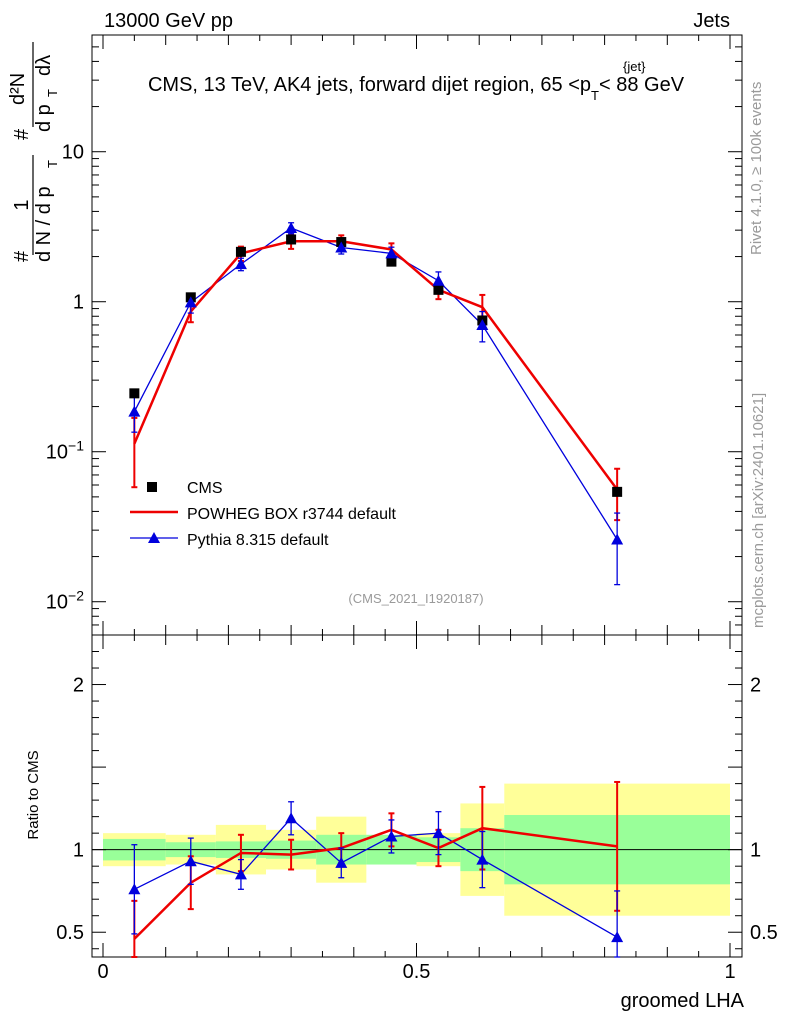  Describe the element at coordinates (44, 65) in the screenshot. I see `ylabel-dlambda: dλ` at that location.